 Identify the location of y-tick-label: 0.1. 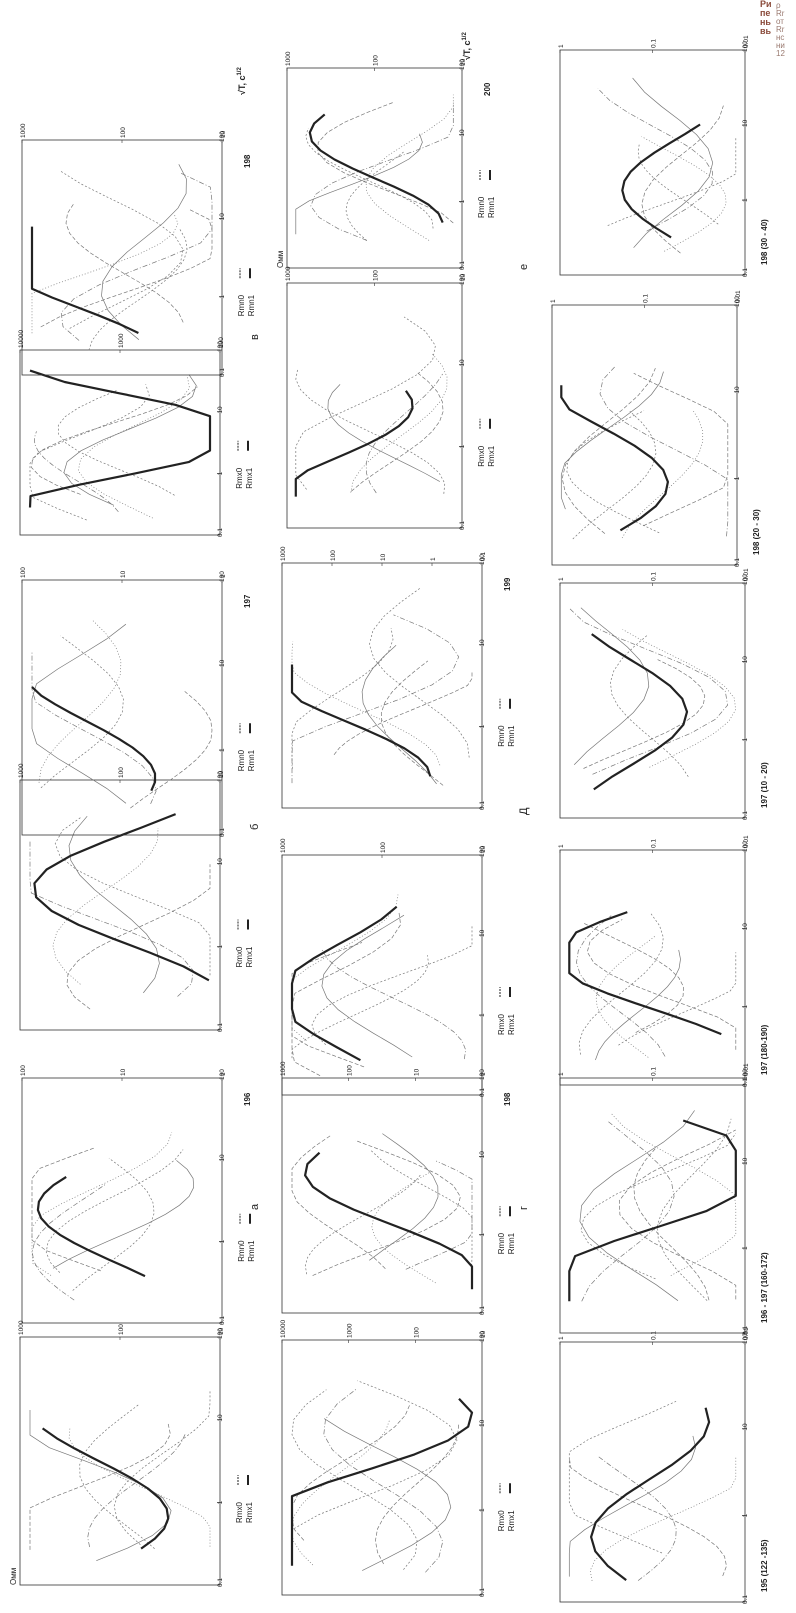
(654, 576).